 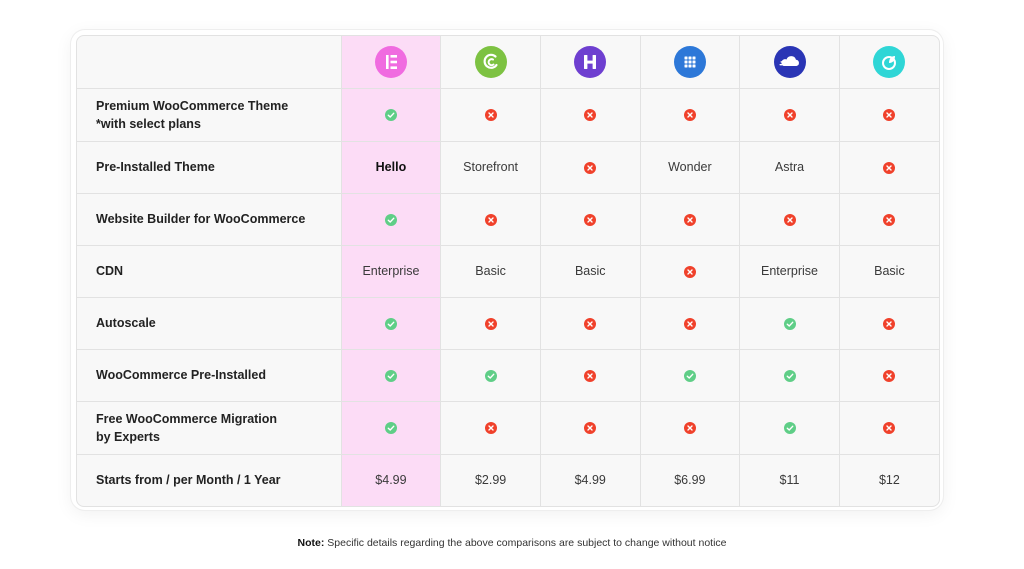 What do you see at coordinates (148, 123) in the screenshot?
I see `feature-label-line2: *with select plans` at bounding box center [148, 123].